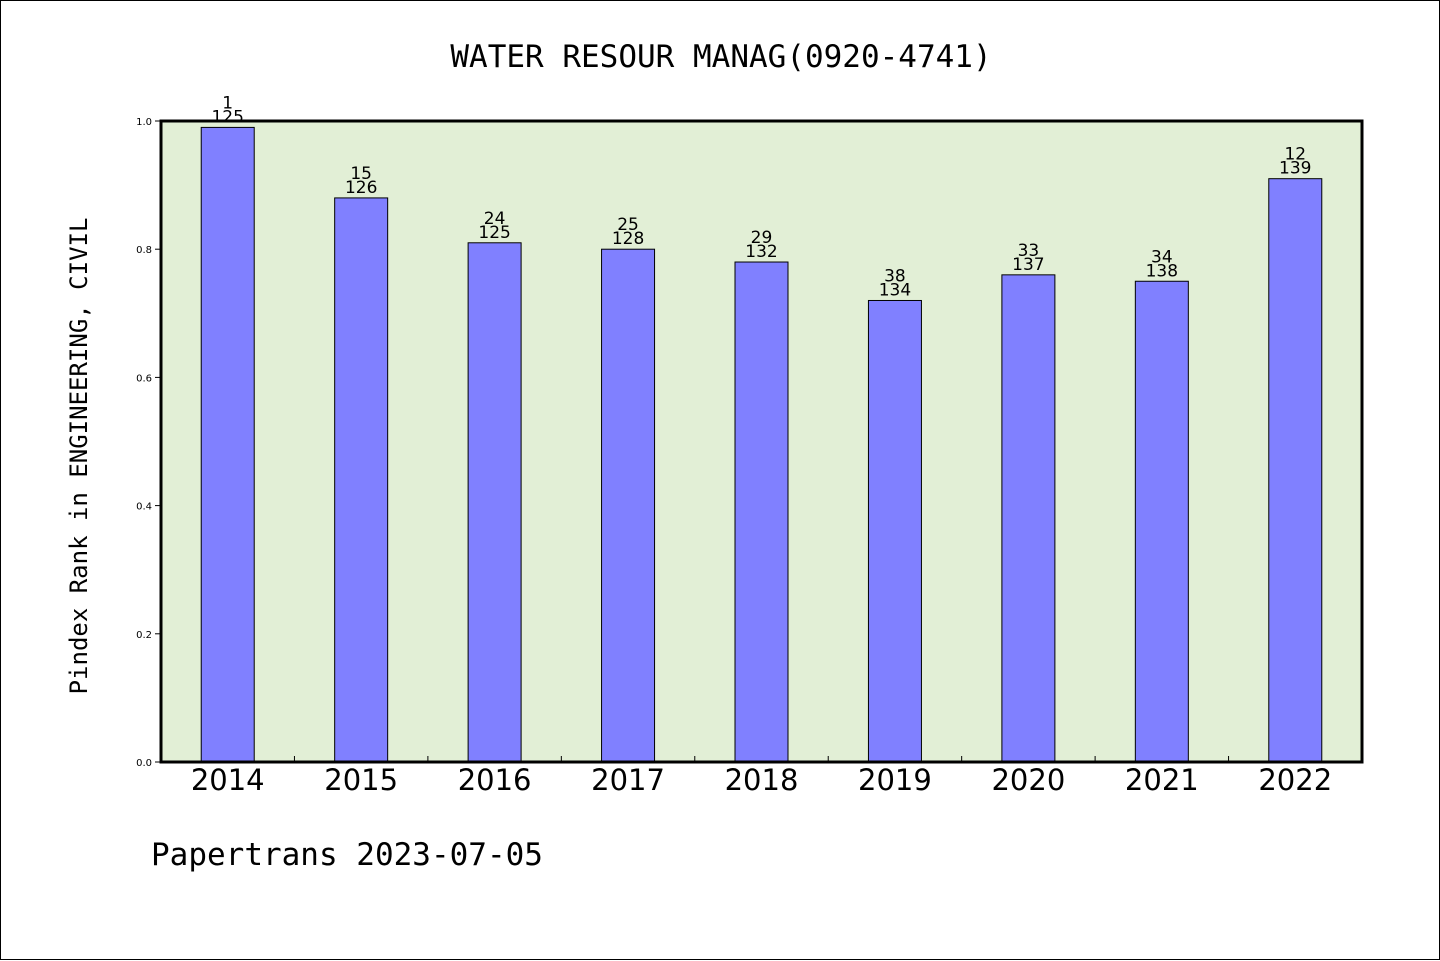 Image resolution: width=1440 pixels, height=961 pixels. What do you see at coordinates (1162, 780) in the screenshot?
I see `x-tick-label: 2021` at bounding box center [1162, 780].